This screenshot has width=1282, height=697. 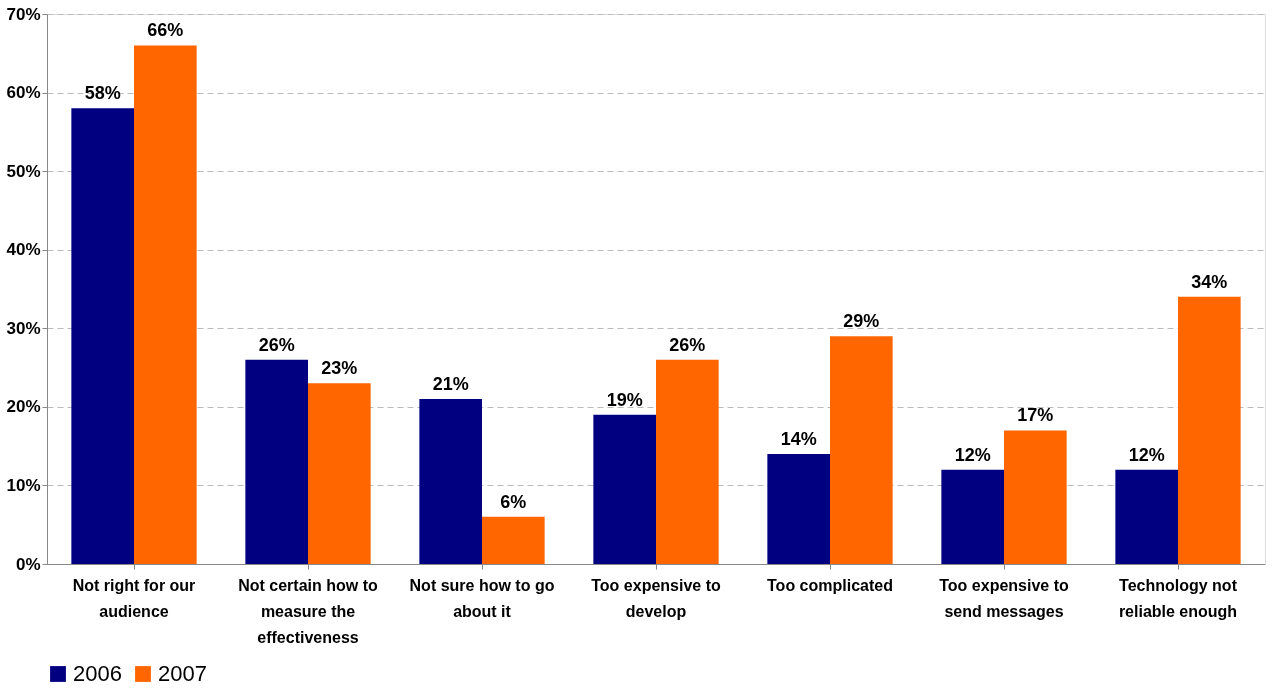 I want to click on data-label: 6%, so click(x=513, y=501).